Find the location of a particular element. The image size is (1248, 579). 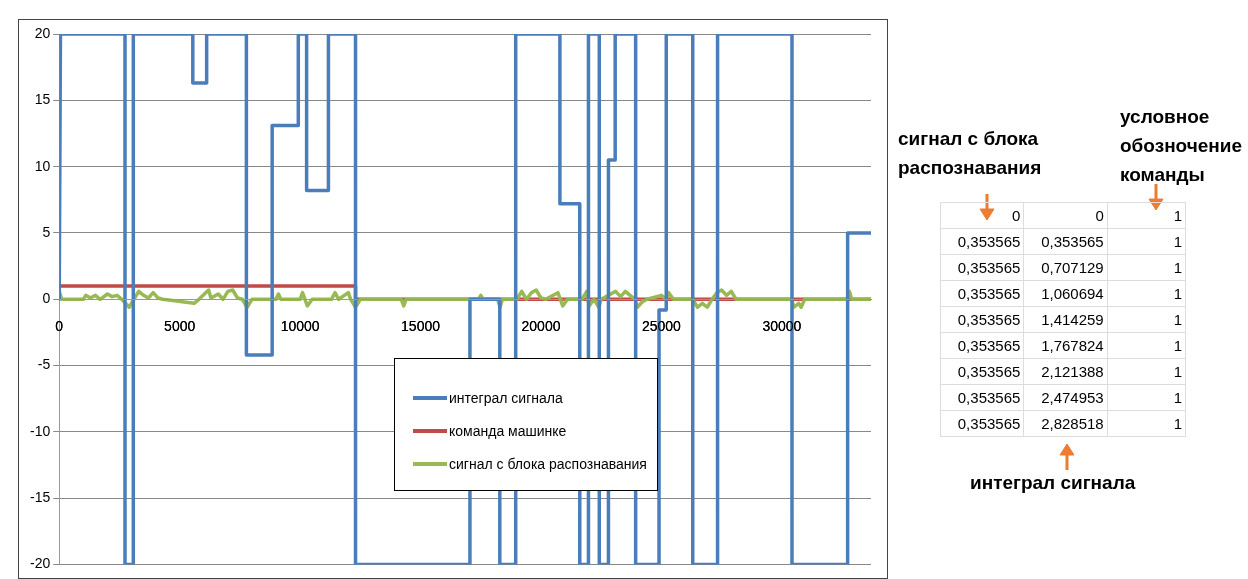

text: 1,414259 is located at coordinates (1072, 319).